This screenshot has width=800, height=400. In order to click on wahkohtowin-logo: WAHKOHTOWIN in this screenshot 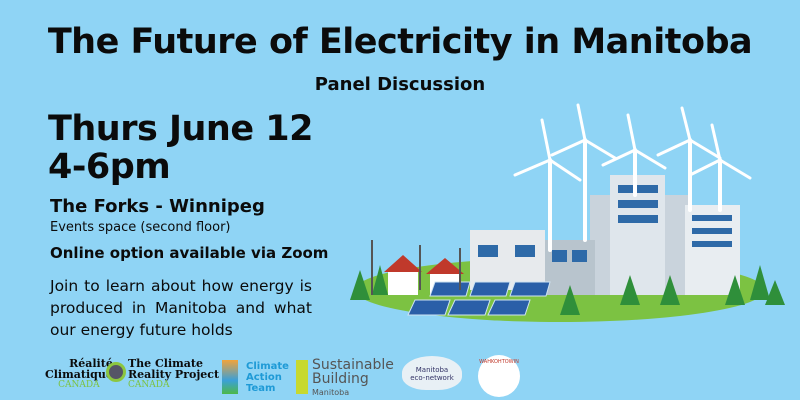, I will do `click(499, 376)`.